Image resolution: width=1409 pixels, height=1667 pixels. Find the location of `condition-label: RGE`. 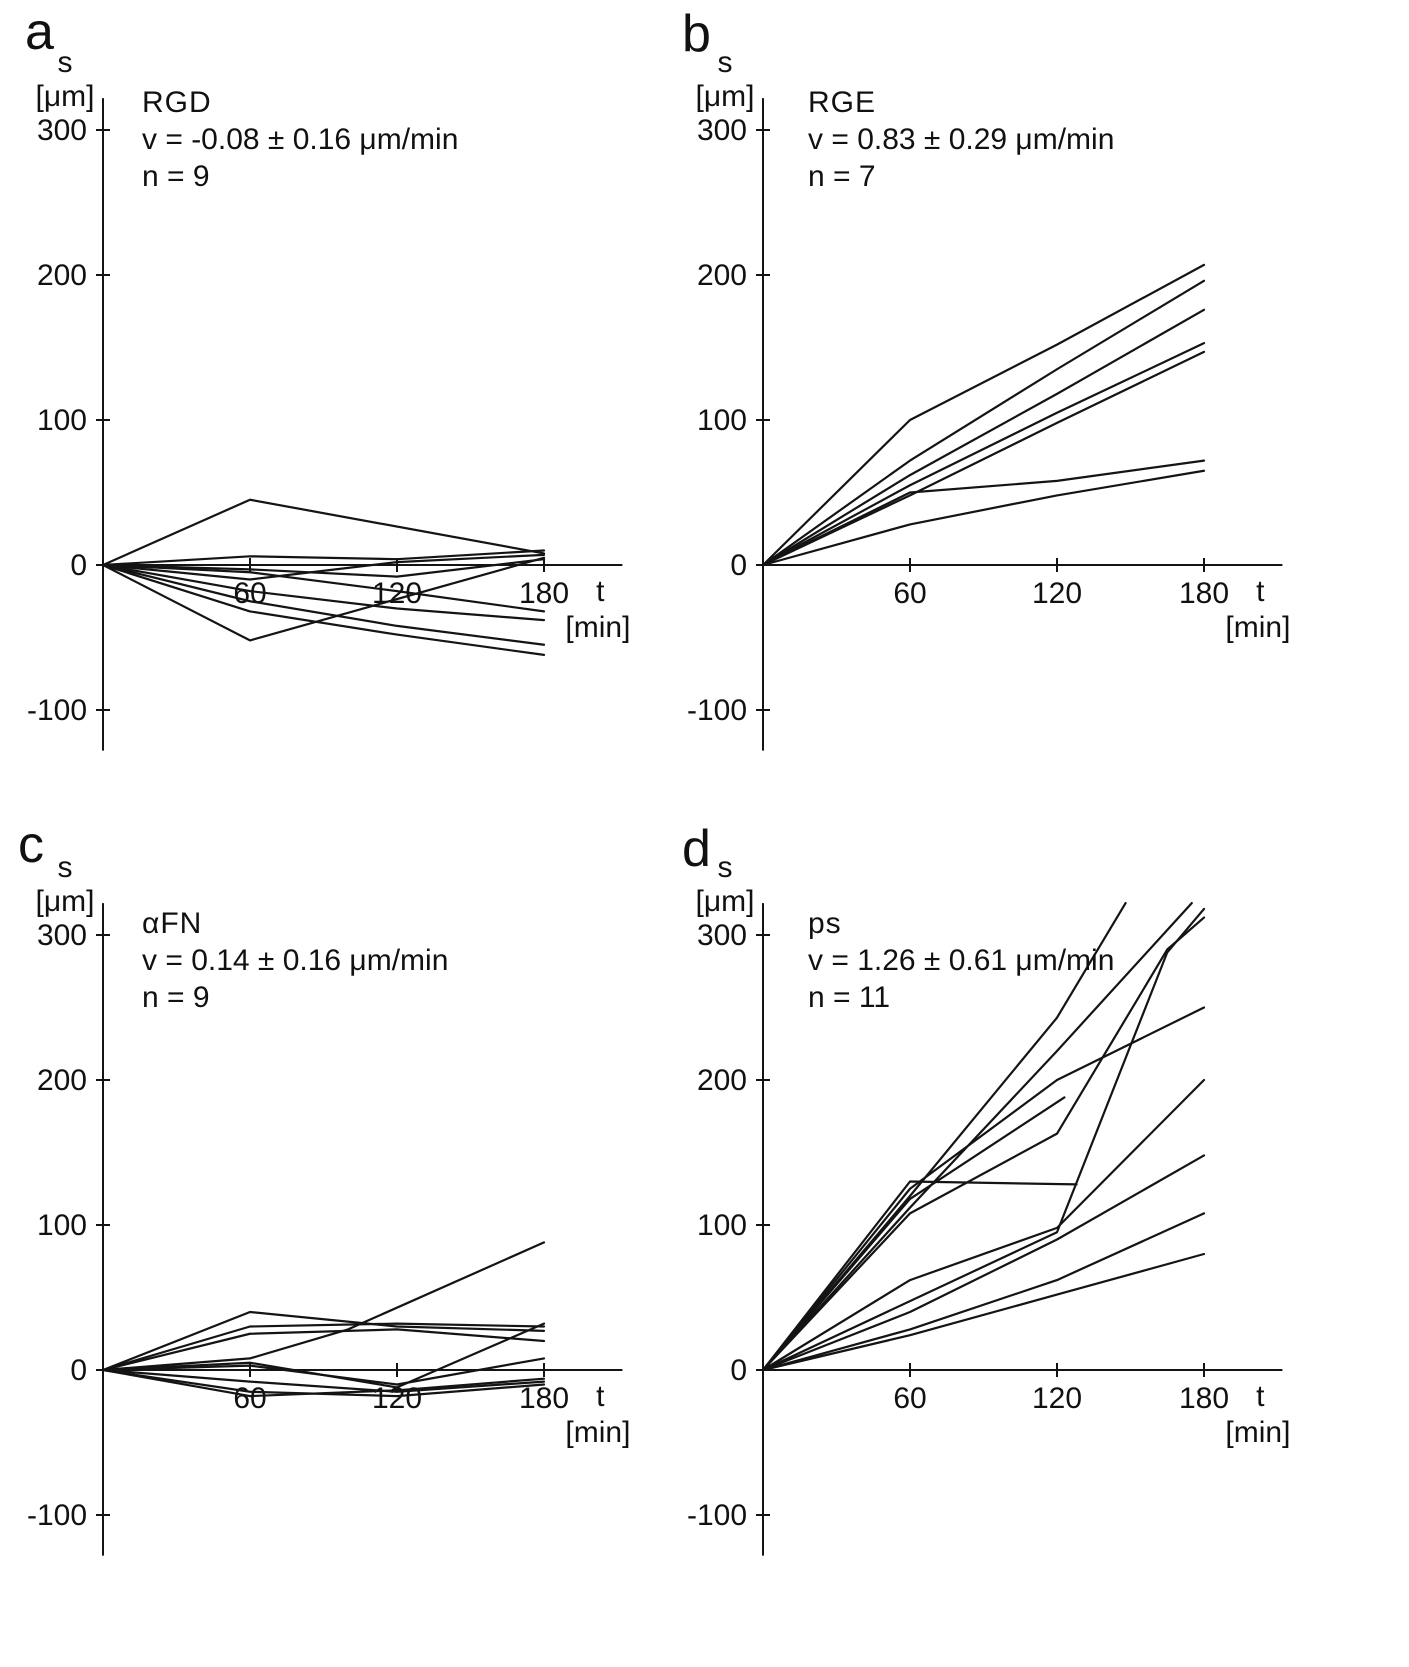

condition-label: RGE is located at coordinates (842, 102).